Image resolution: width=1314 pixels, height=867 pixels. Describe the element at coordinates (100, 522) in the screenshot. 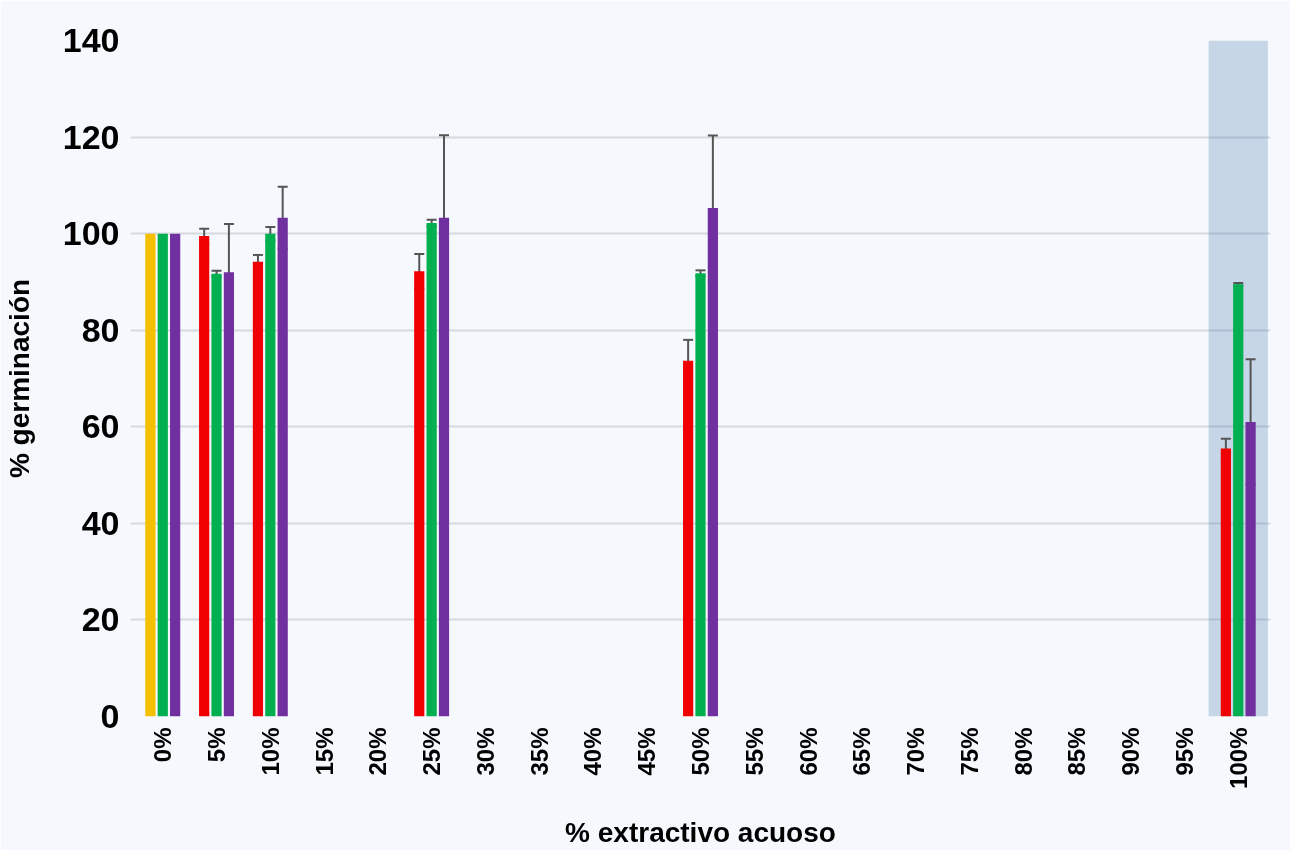

I see `y-tick-label: 40` at that location.